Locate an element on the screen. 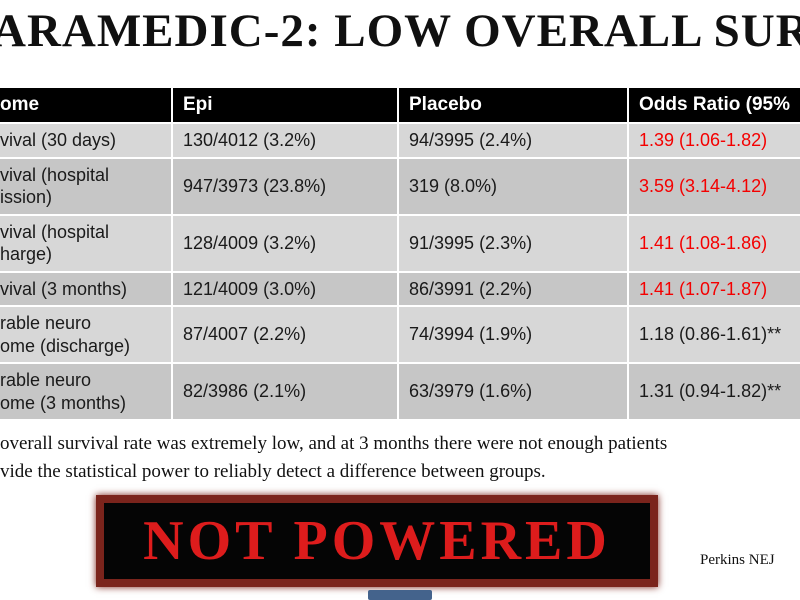 The image size is (800, 600). outcome-cell: rable neuro ome (3 months) is located at coordinates (86, 390).